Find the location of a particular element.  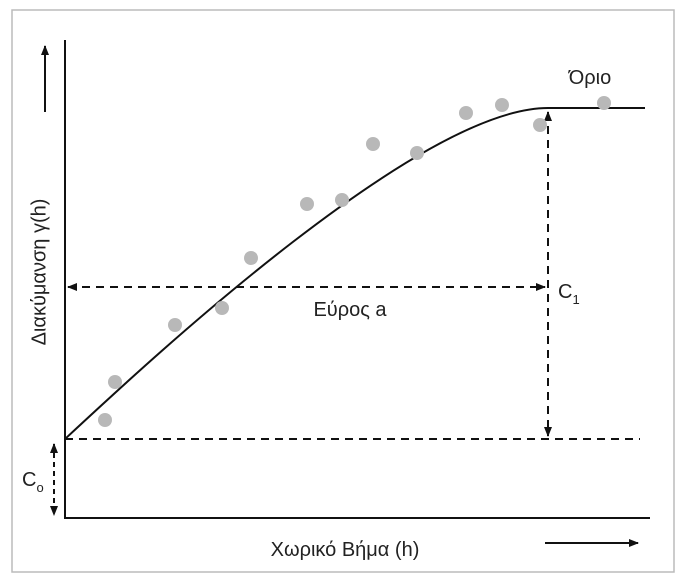

c1-base: C is located at coordinates (565, 292).